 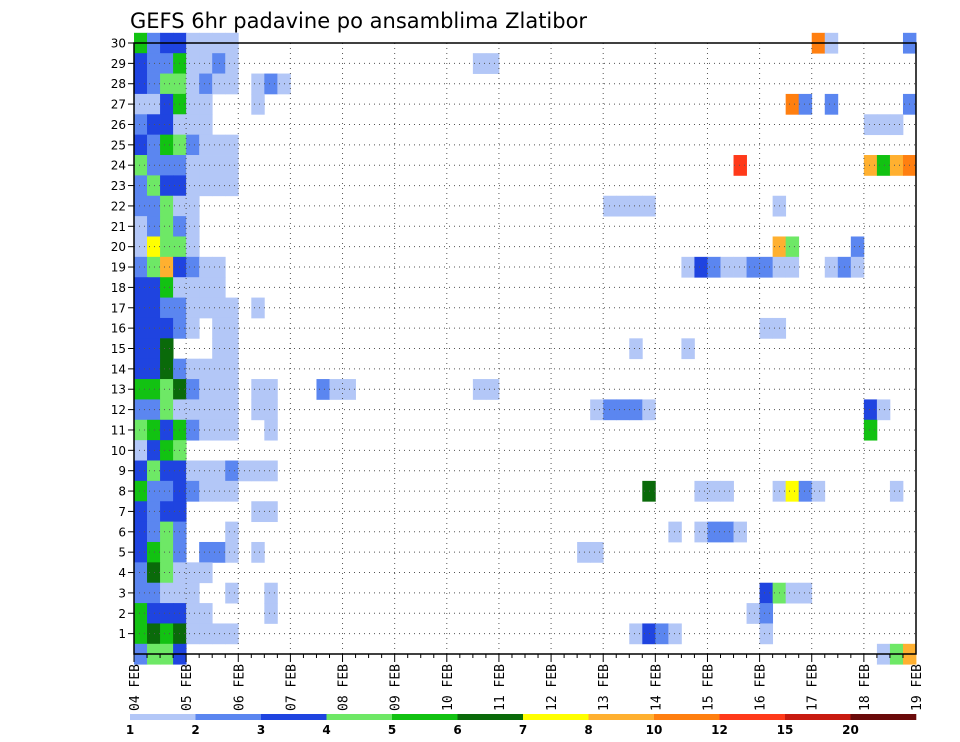 I want to click on y-tick-label: 11, so click(x=118, y=430).